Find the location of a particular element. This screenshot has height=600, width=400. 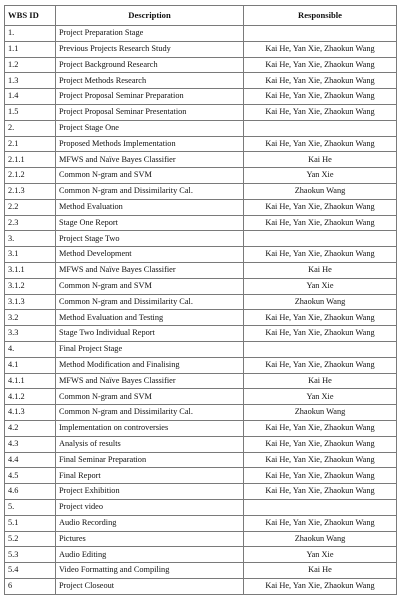

description-cell: Project Proposal Seminar Preparation is located at coordinates (149, 96).